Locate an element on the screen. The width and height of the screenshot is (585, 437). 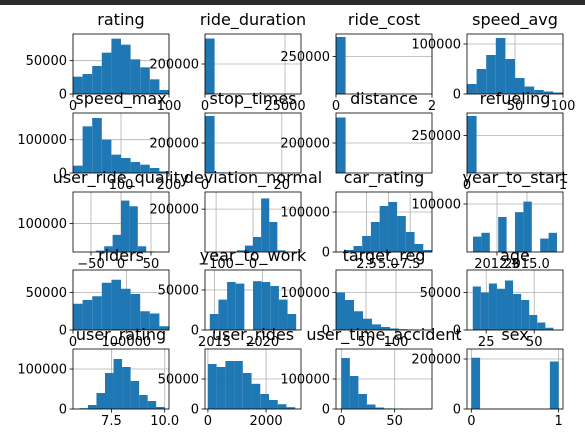
subplot-title: riders is located at coordinates (121, 255).